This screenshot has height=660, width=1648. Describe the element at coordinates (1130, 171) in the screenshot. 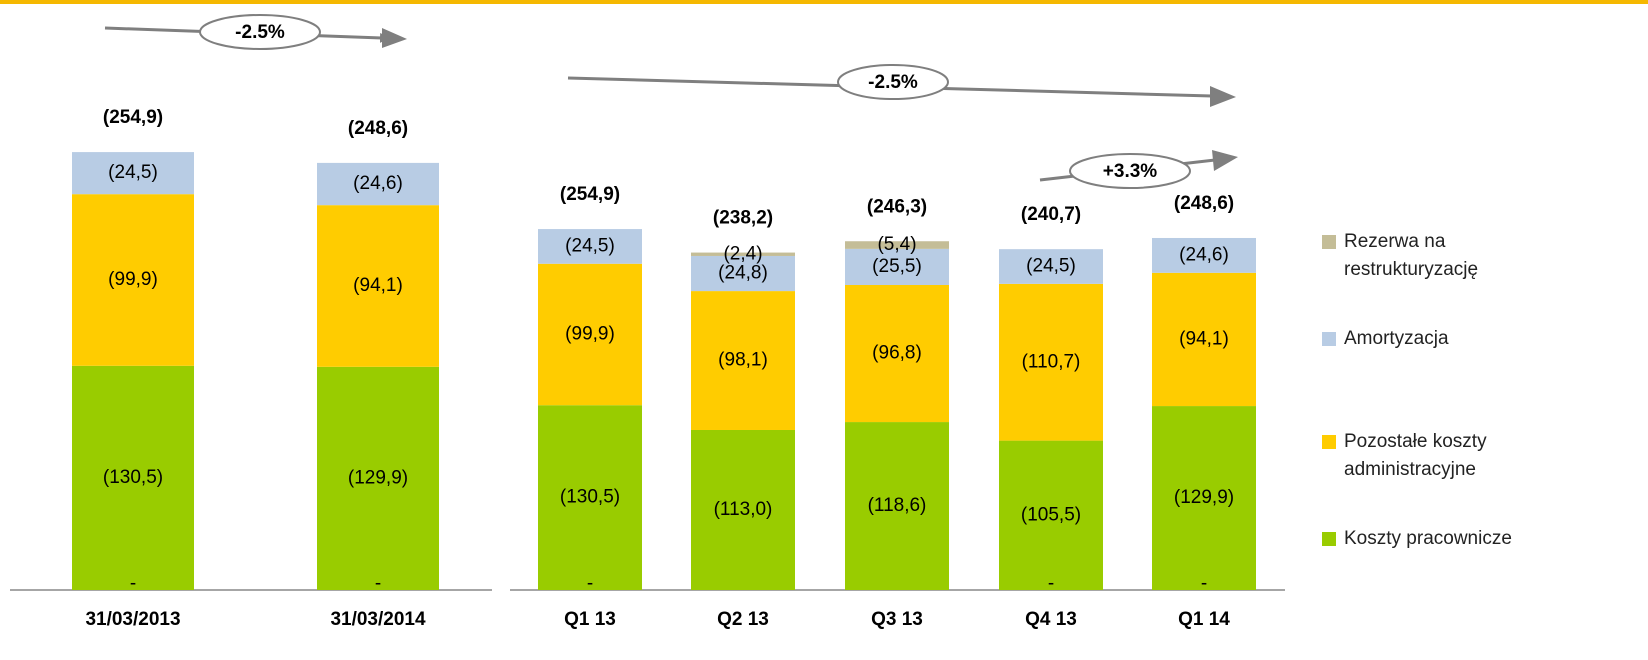

I see `annotation: +3.3%` at that location.